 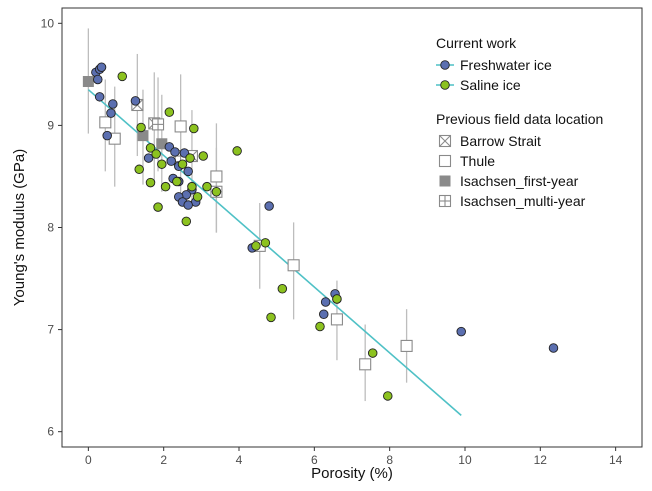 What do you see at coordinates (490, 85) in the screenshot?
I see `legend-label: Saline ice` at bounding box center [490, 85].